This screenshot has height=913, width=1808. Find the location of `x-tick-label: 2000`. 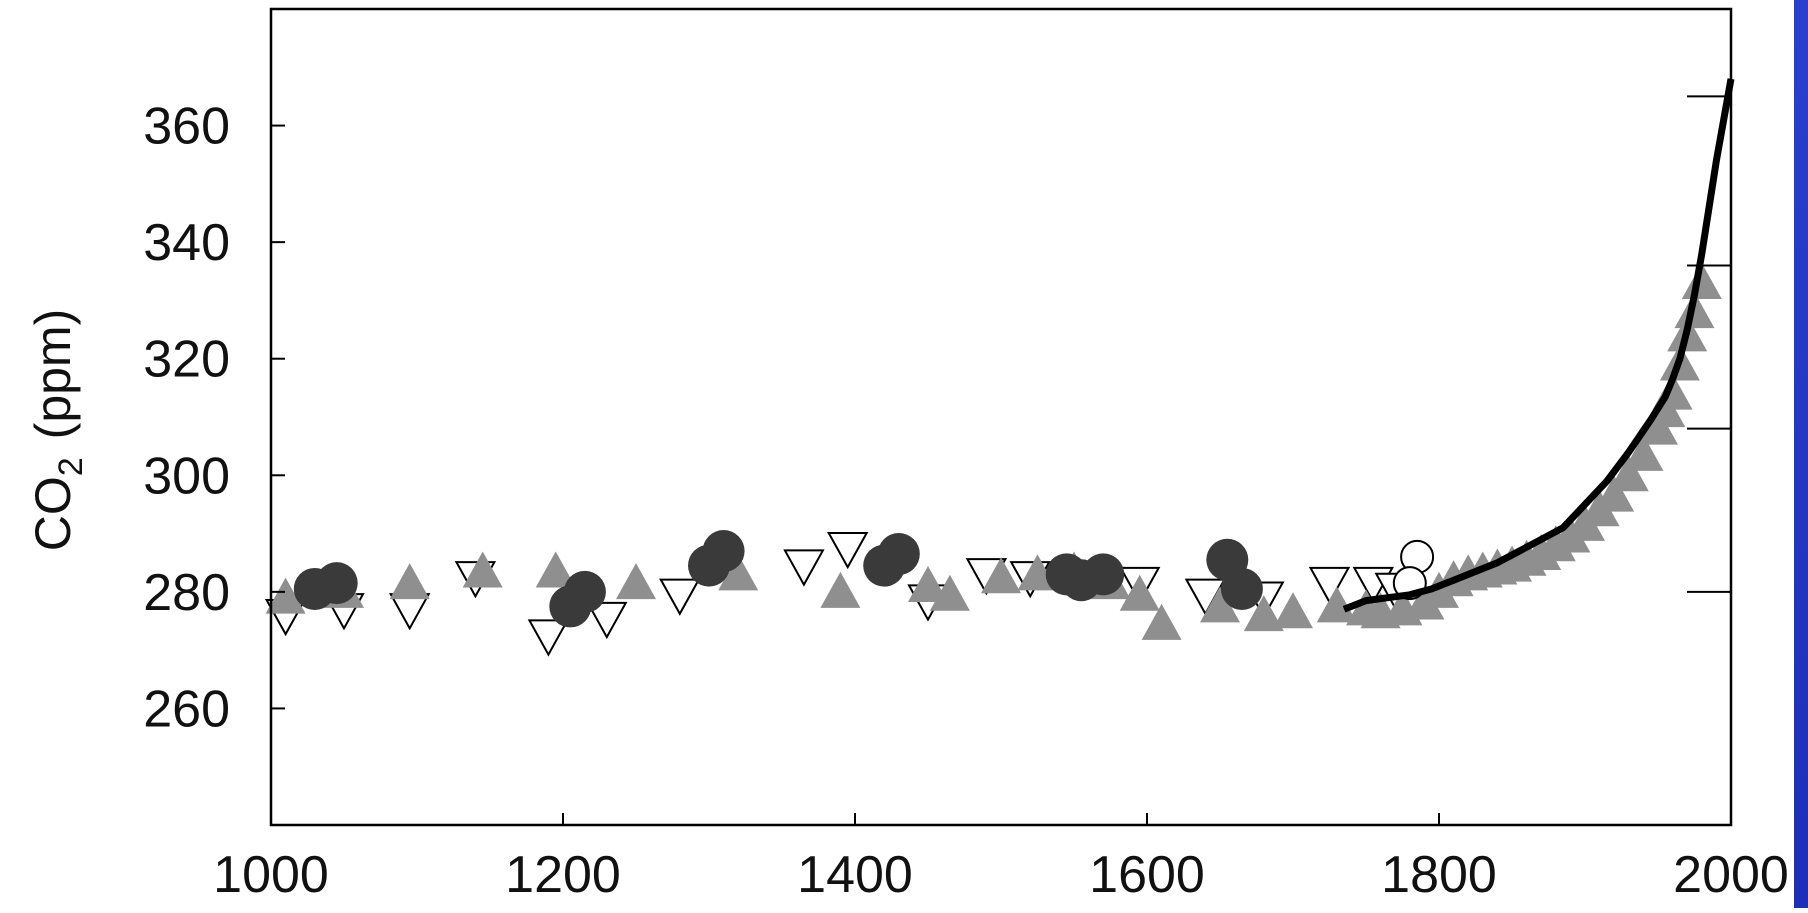

x-tick-label: 2000 is located at coordinates (1731, 875).